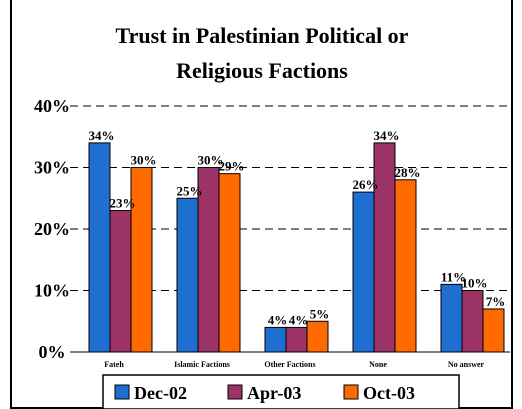 Image resolution: width=522 pixels, height=409 pixels. Describe the element at coordinates (466, 364) in the screenshot. I see `x-tick-label: No answer` at that location.